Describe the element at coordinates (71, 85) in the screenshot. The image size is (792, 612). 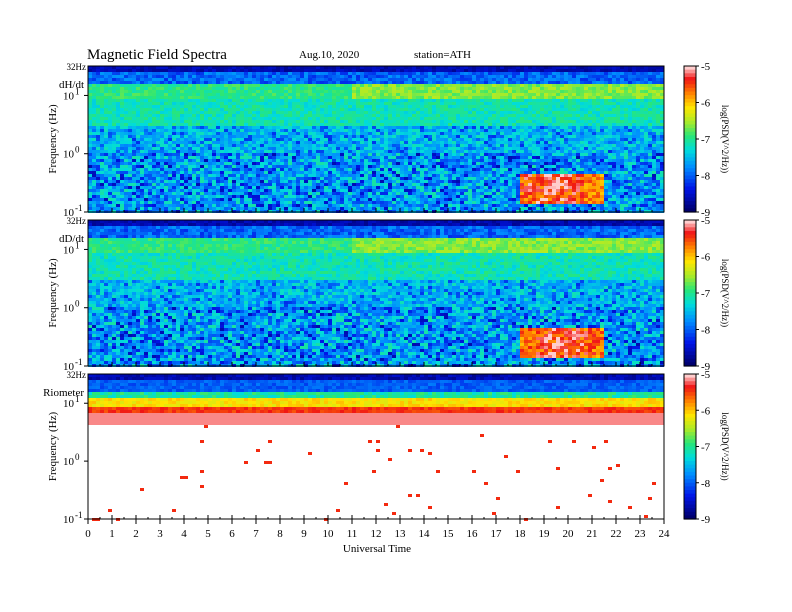
I see `panel-label: dH/dt` at that location.